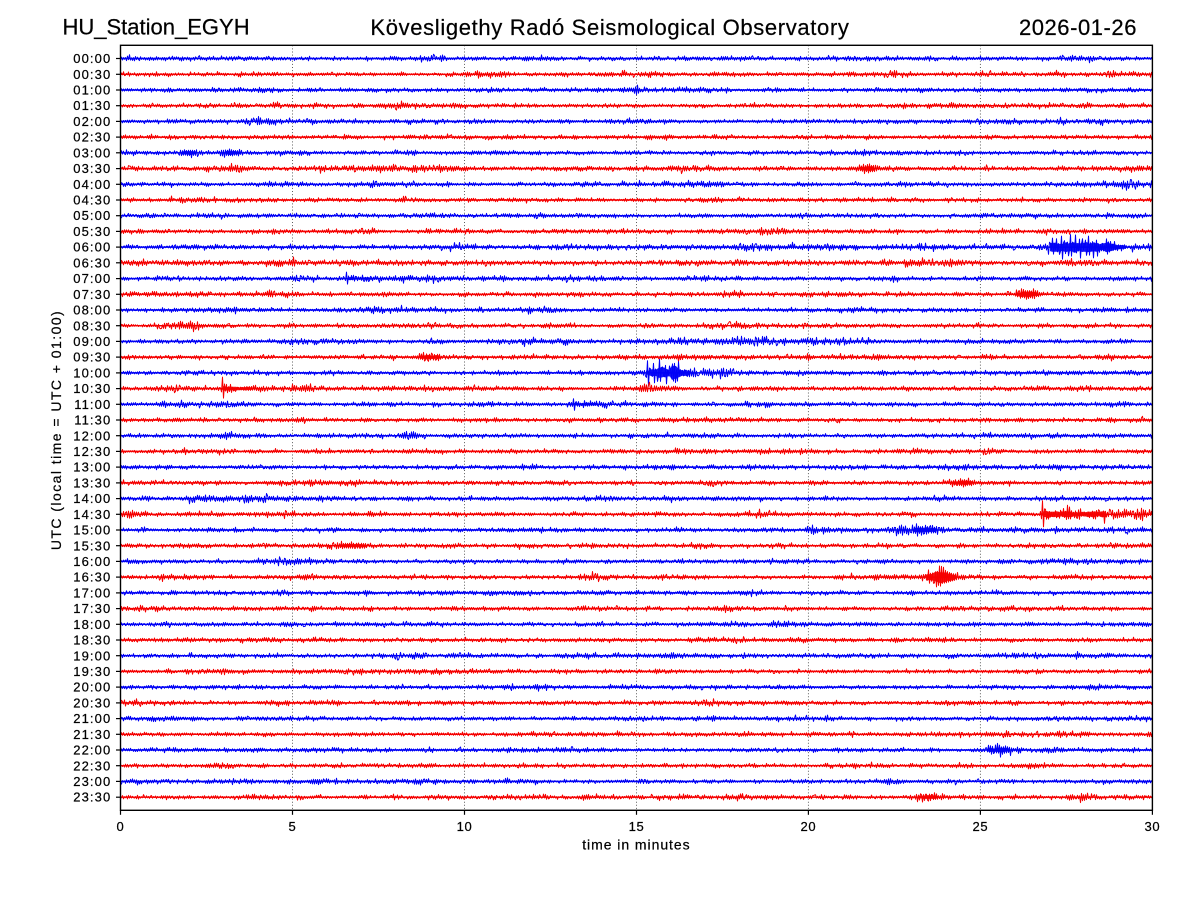 The height and width of the screenshot is (900, 1200). Describe the element at coordinates (92, 467) in the screenshot. I see `svg-text: 13:00` at that location.